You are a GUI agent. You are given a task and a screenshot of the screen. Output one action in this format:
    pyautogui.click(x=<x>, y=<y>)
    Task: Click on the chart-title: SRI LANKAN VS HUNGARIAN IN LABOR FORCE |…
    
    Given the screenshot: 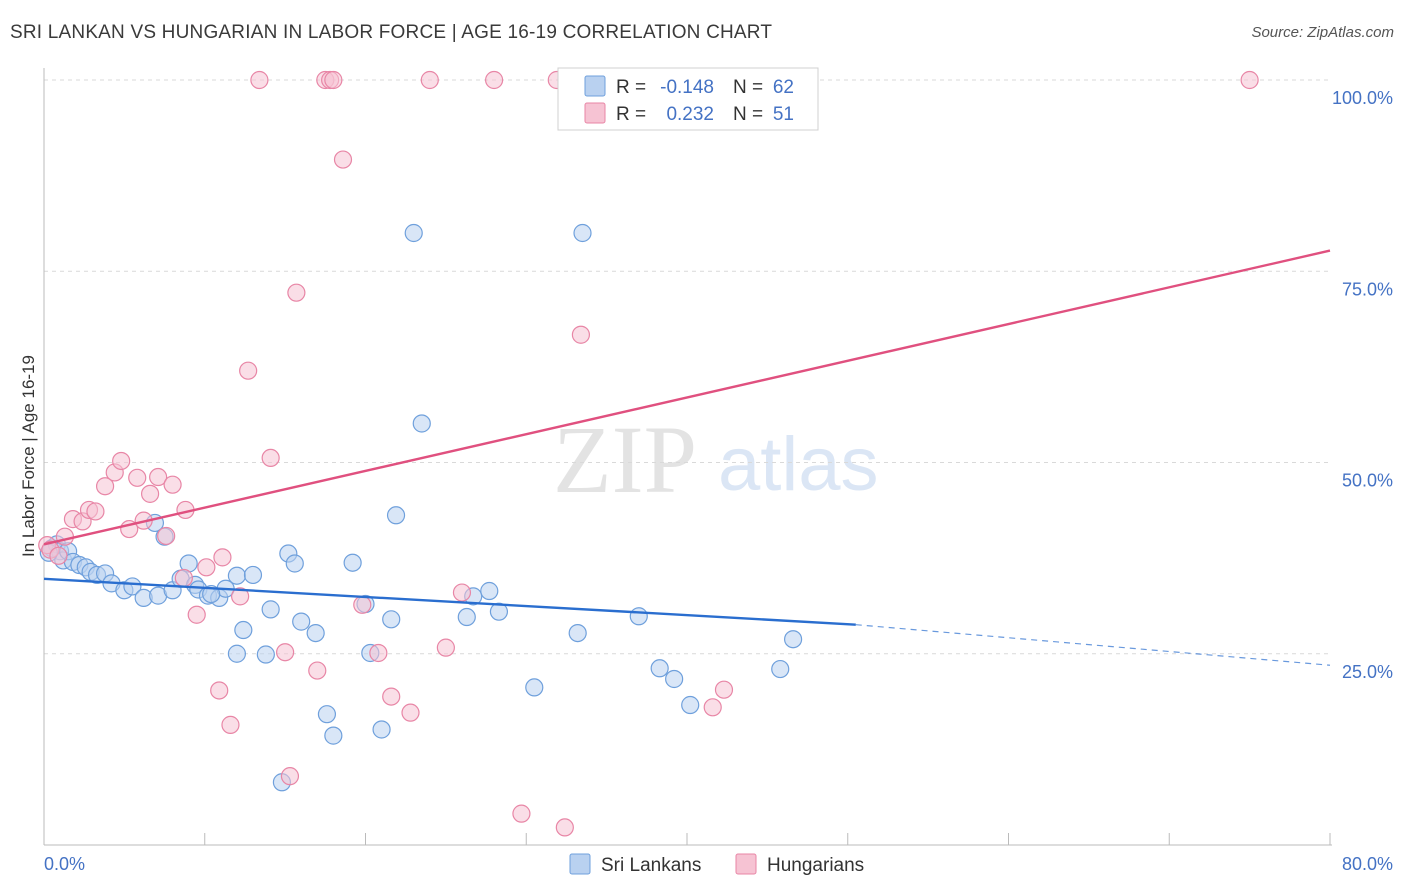 What is the action you would take?
    pyautogui.click(x=391, y=32)
    